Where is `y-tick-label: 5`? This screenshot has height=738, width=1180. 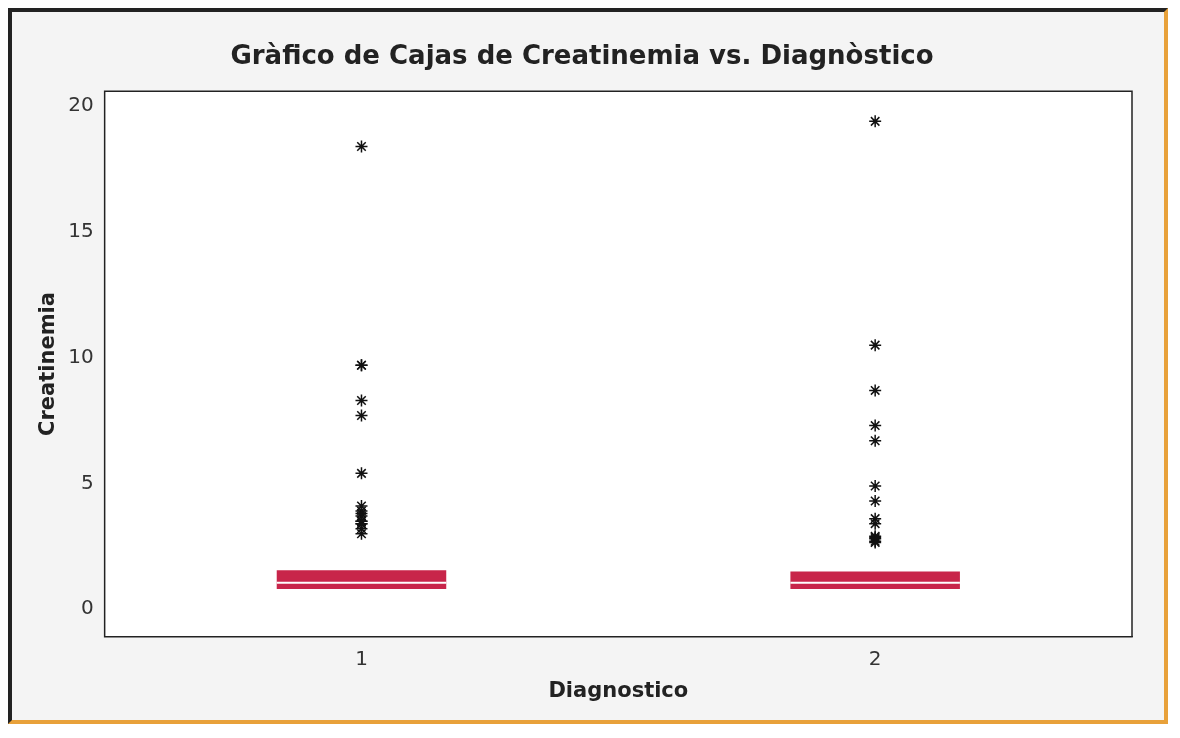 y-tick-label: 5 is located at coordinates (87, 481).